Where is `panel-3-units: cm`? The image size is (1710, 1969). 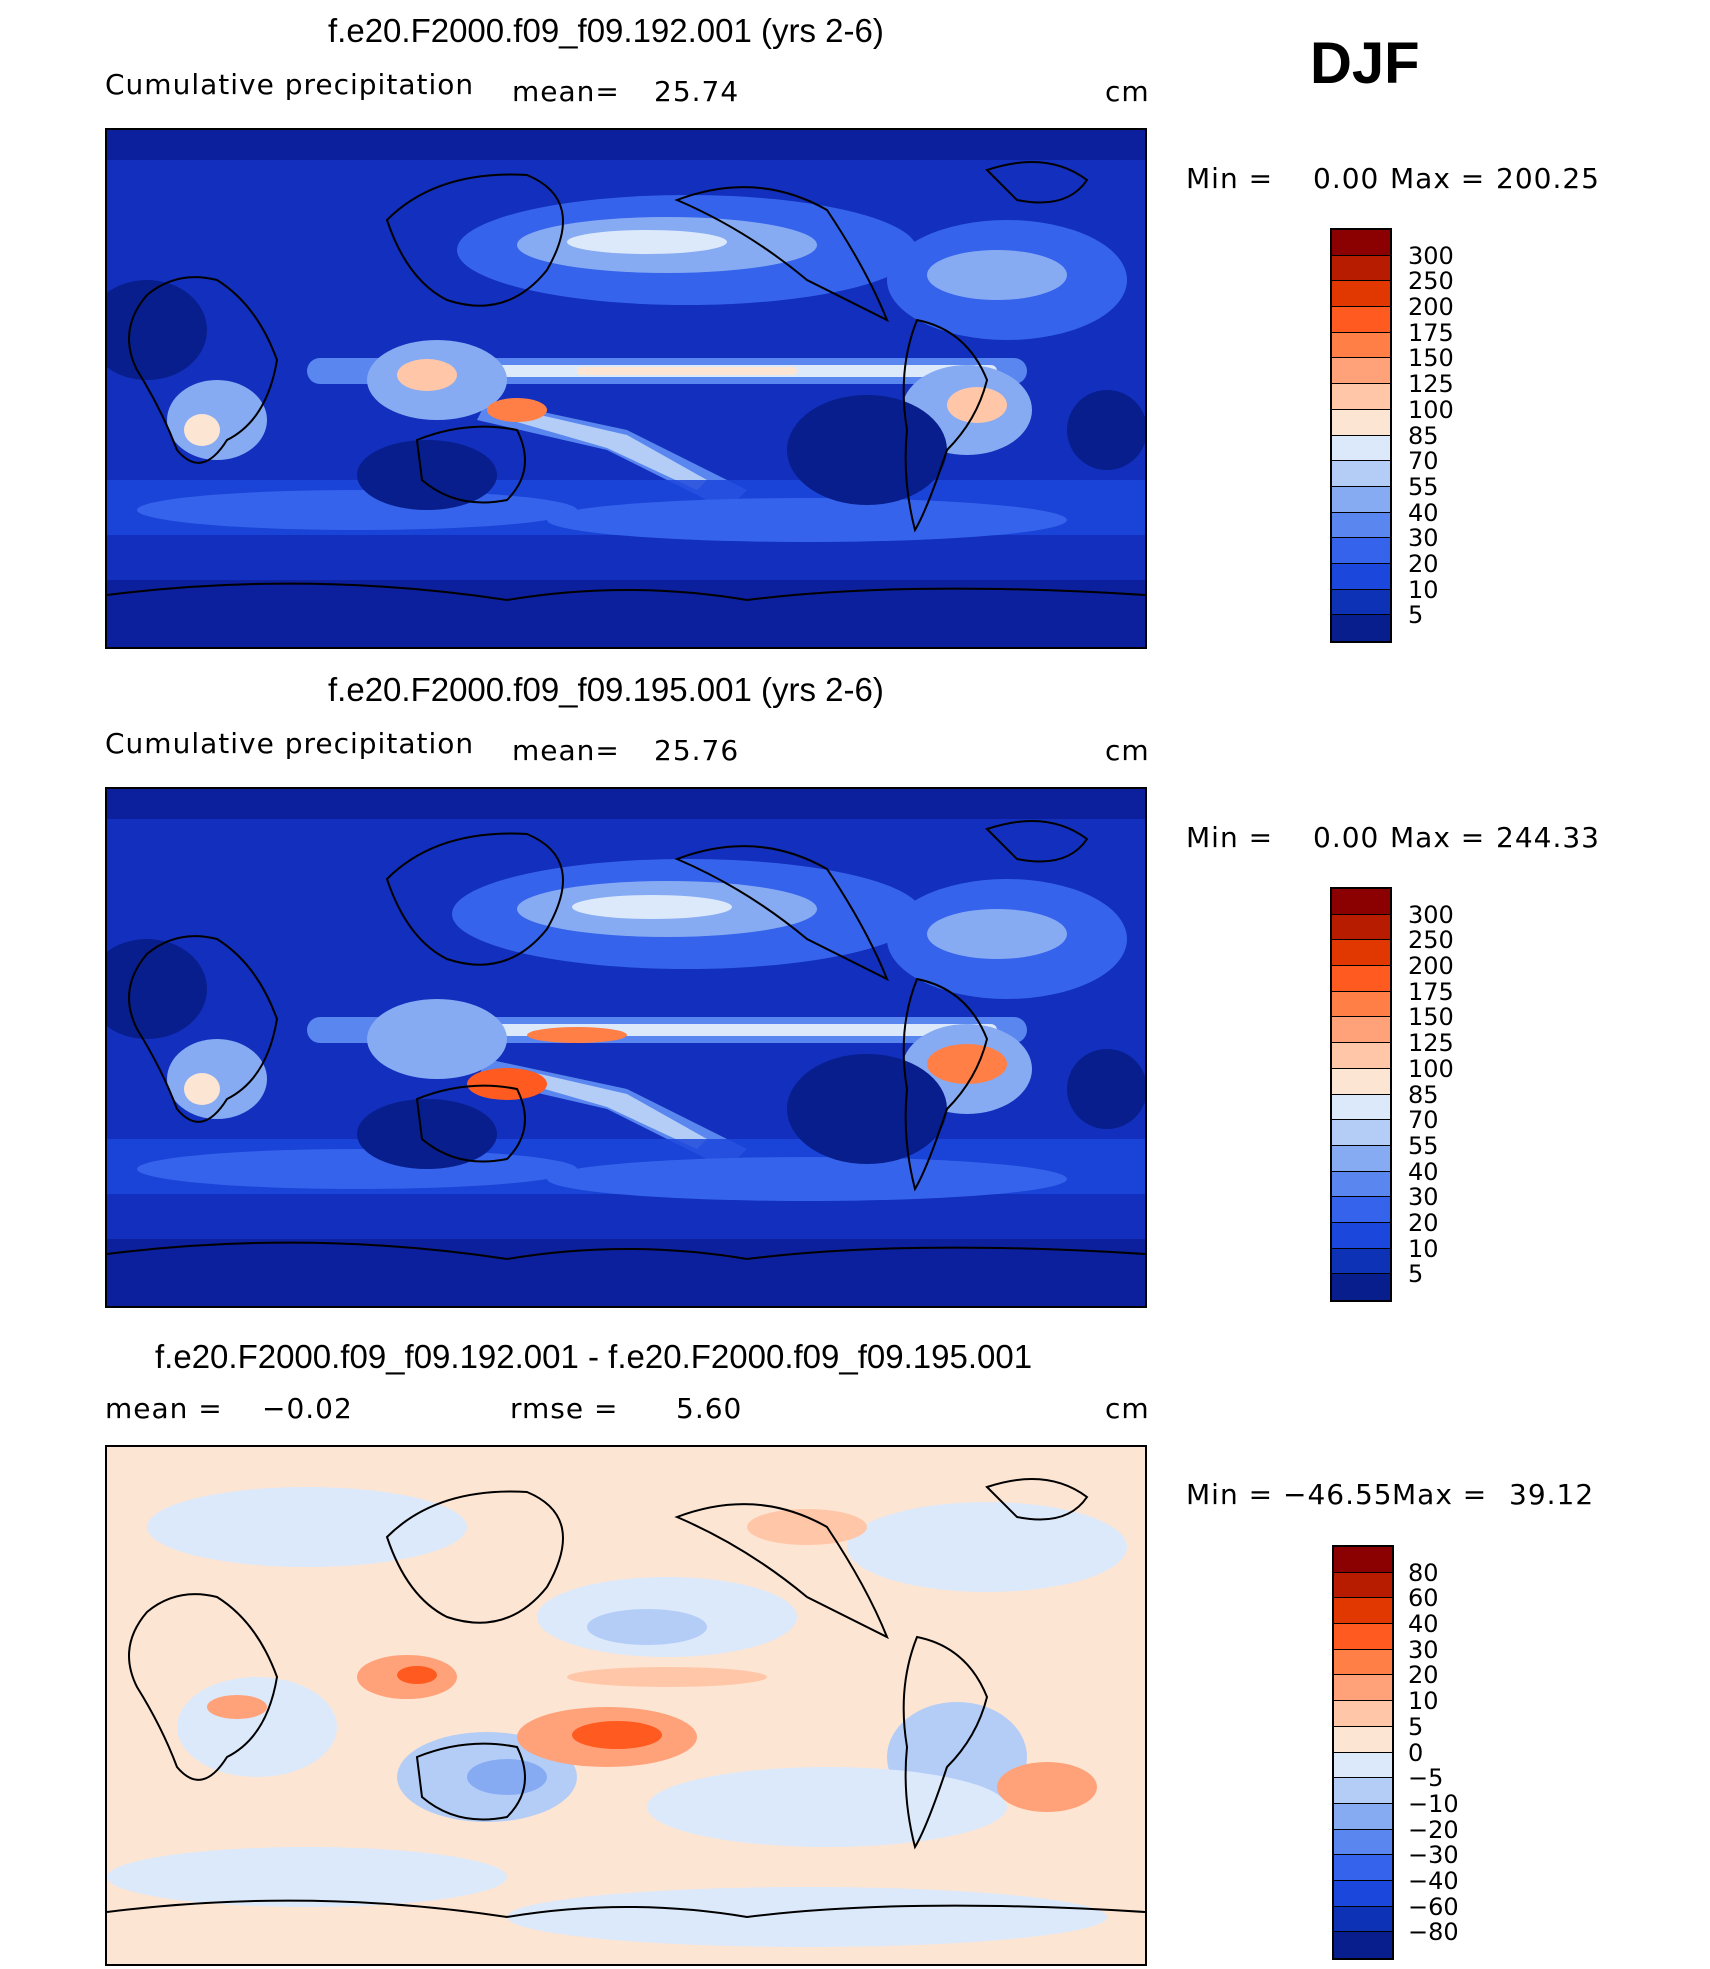 panel-3-units: cm is located at coordinates (1127, 1408).